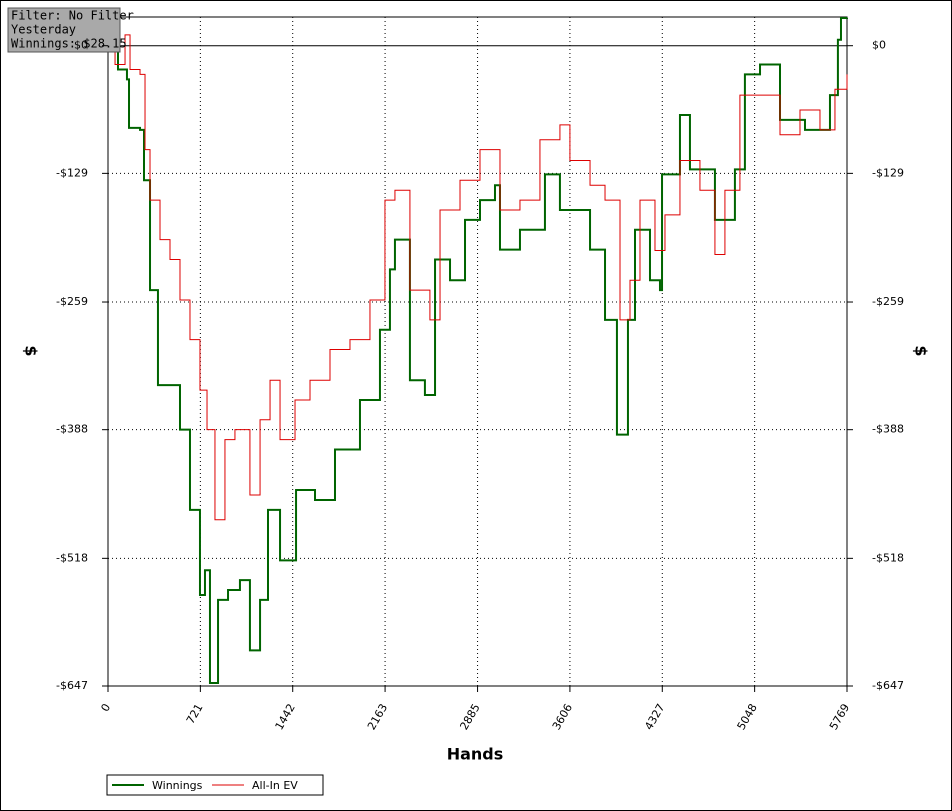 This screenshot has width=952, height=811. What do you see at coordinates (177, 785) in the screenshot?
I see `legend-label: Winnings` at bounding box center [177, 785].